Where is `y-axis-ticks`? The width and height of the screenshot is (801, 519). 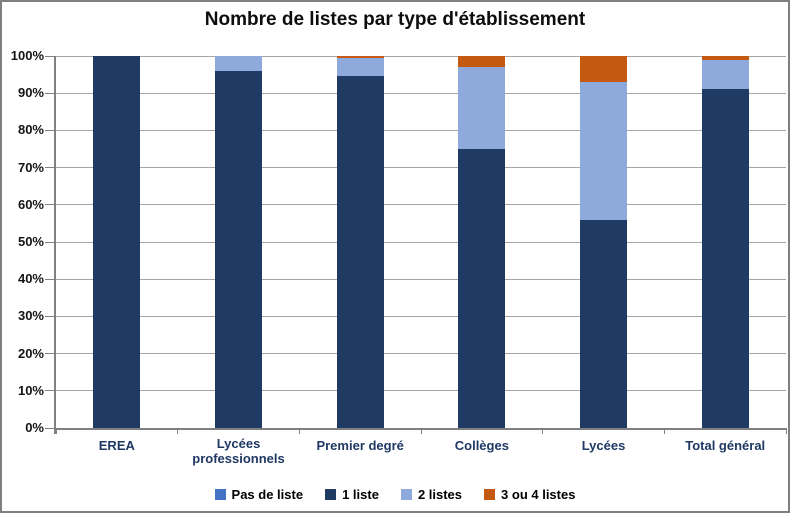
y-axis-ticks is located at coordinates (49, 242).